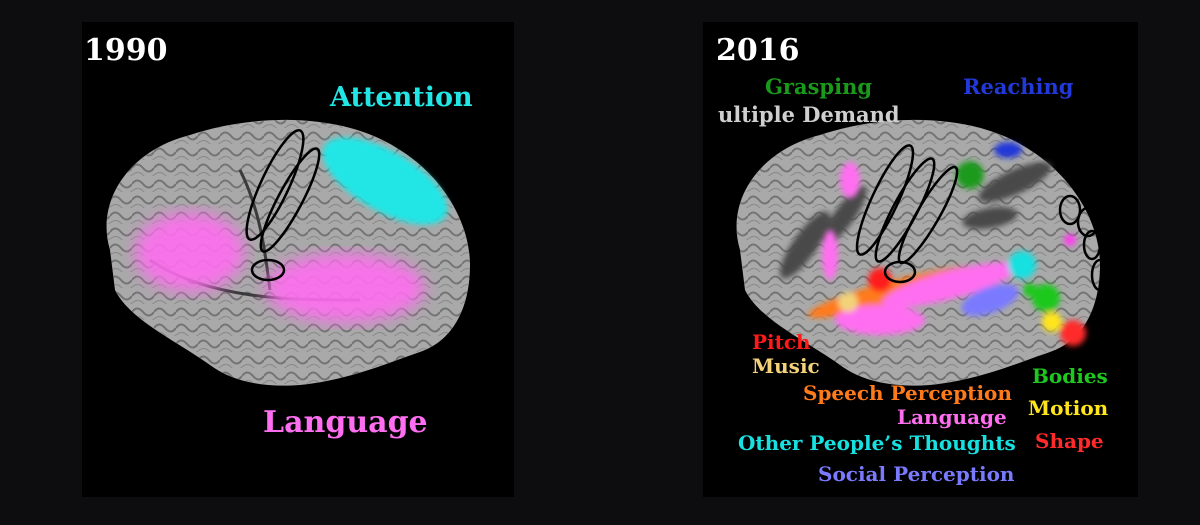 This screenshot has width=1200, height=525. I want to click on bodies-label: Bodies, so click(1070, 376).